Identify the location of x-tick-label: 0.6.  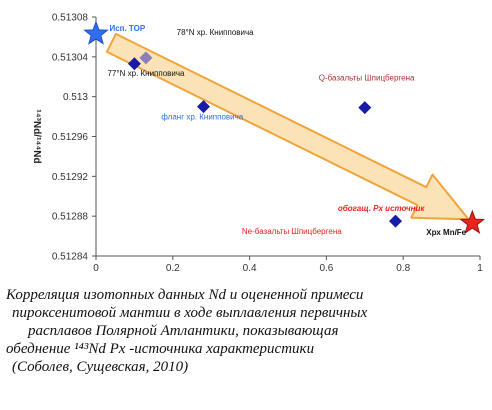
(326, 268).